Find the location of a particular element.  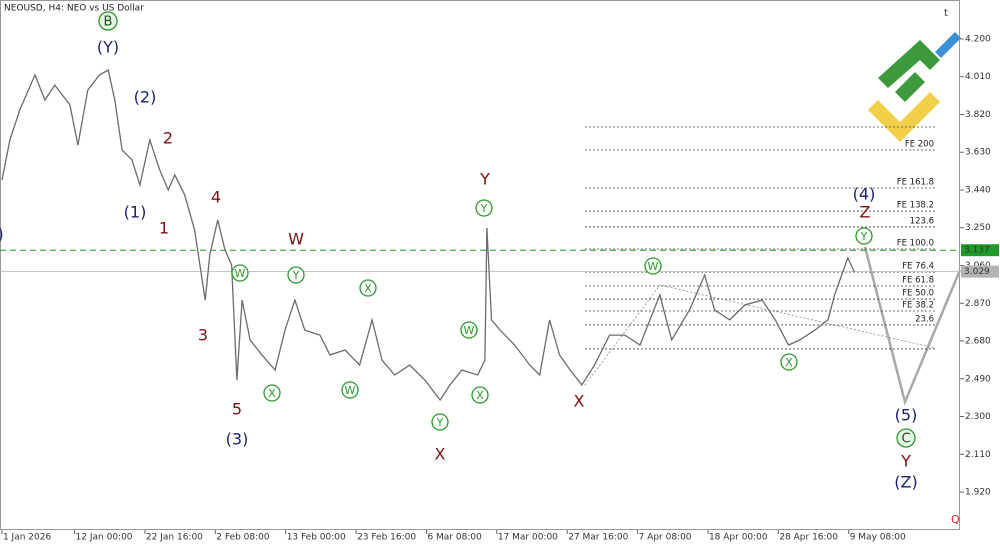

y-tick-label: 2.490 is located at coordinates (978, 379).